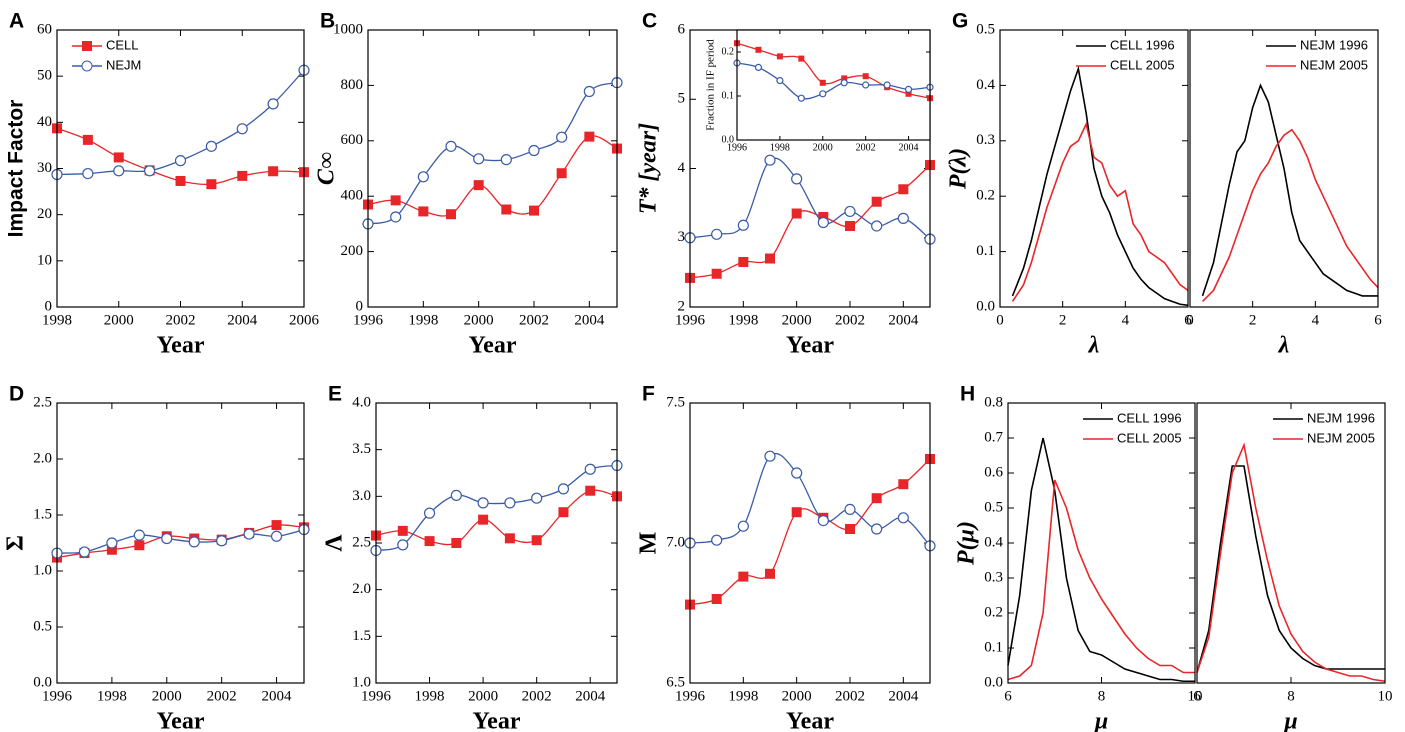  What do you see at coordinates (44, 29) in the screenshot?
I see `y-tick-label: 60` at bounding box center [44, 29].